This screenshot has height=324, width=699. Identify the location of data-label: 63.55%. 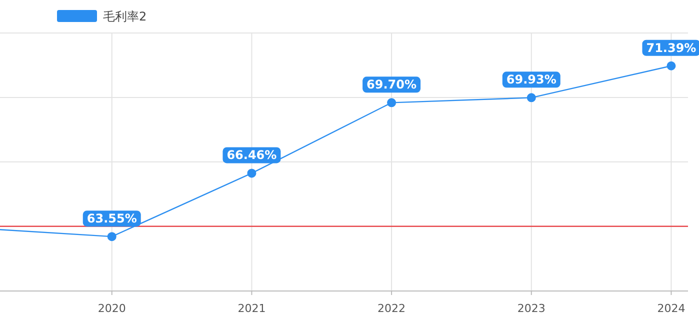
(111, 219).